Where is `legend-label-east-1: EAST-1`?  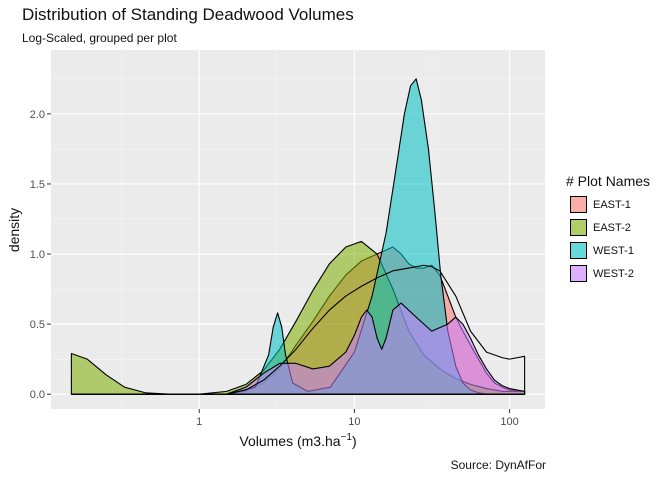 legend-label-east-1: EAST-1 is located at coordinates (612, 205).